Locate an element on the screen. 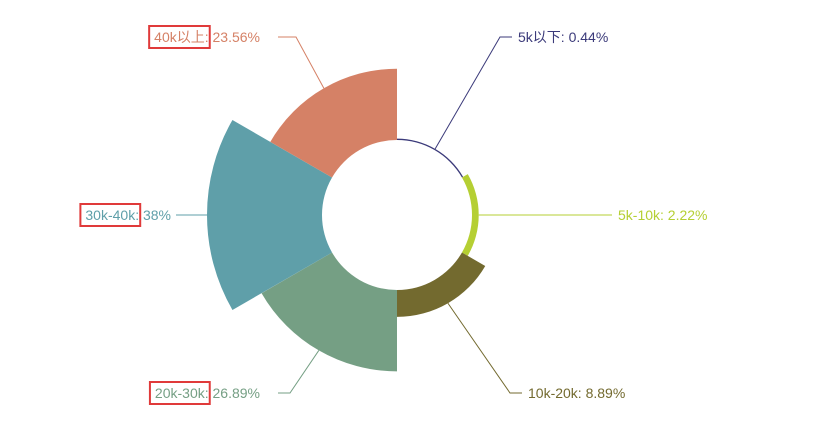 The image size is (837, 431). slice-30k-40k is located at coordinates (270, 215).